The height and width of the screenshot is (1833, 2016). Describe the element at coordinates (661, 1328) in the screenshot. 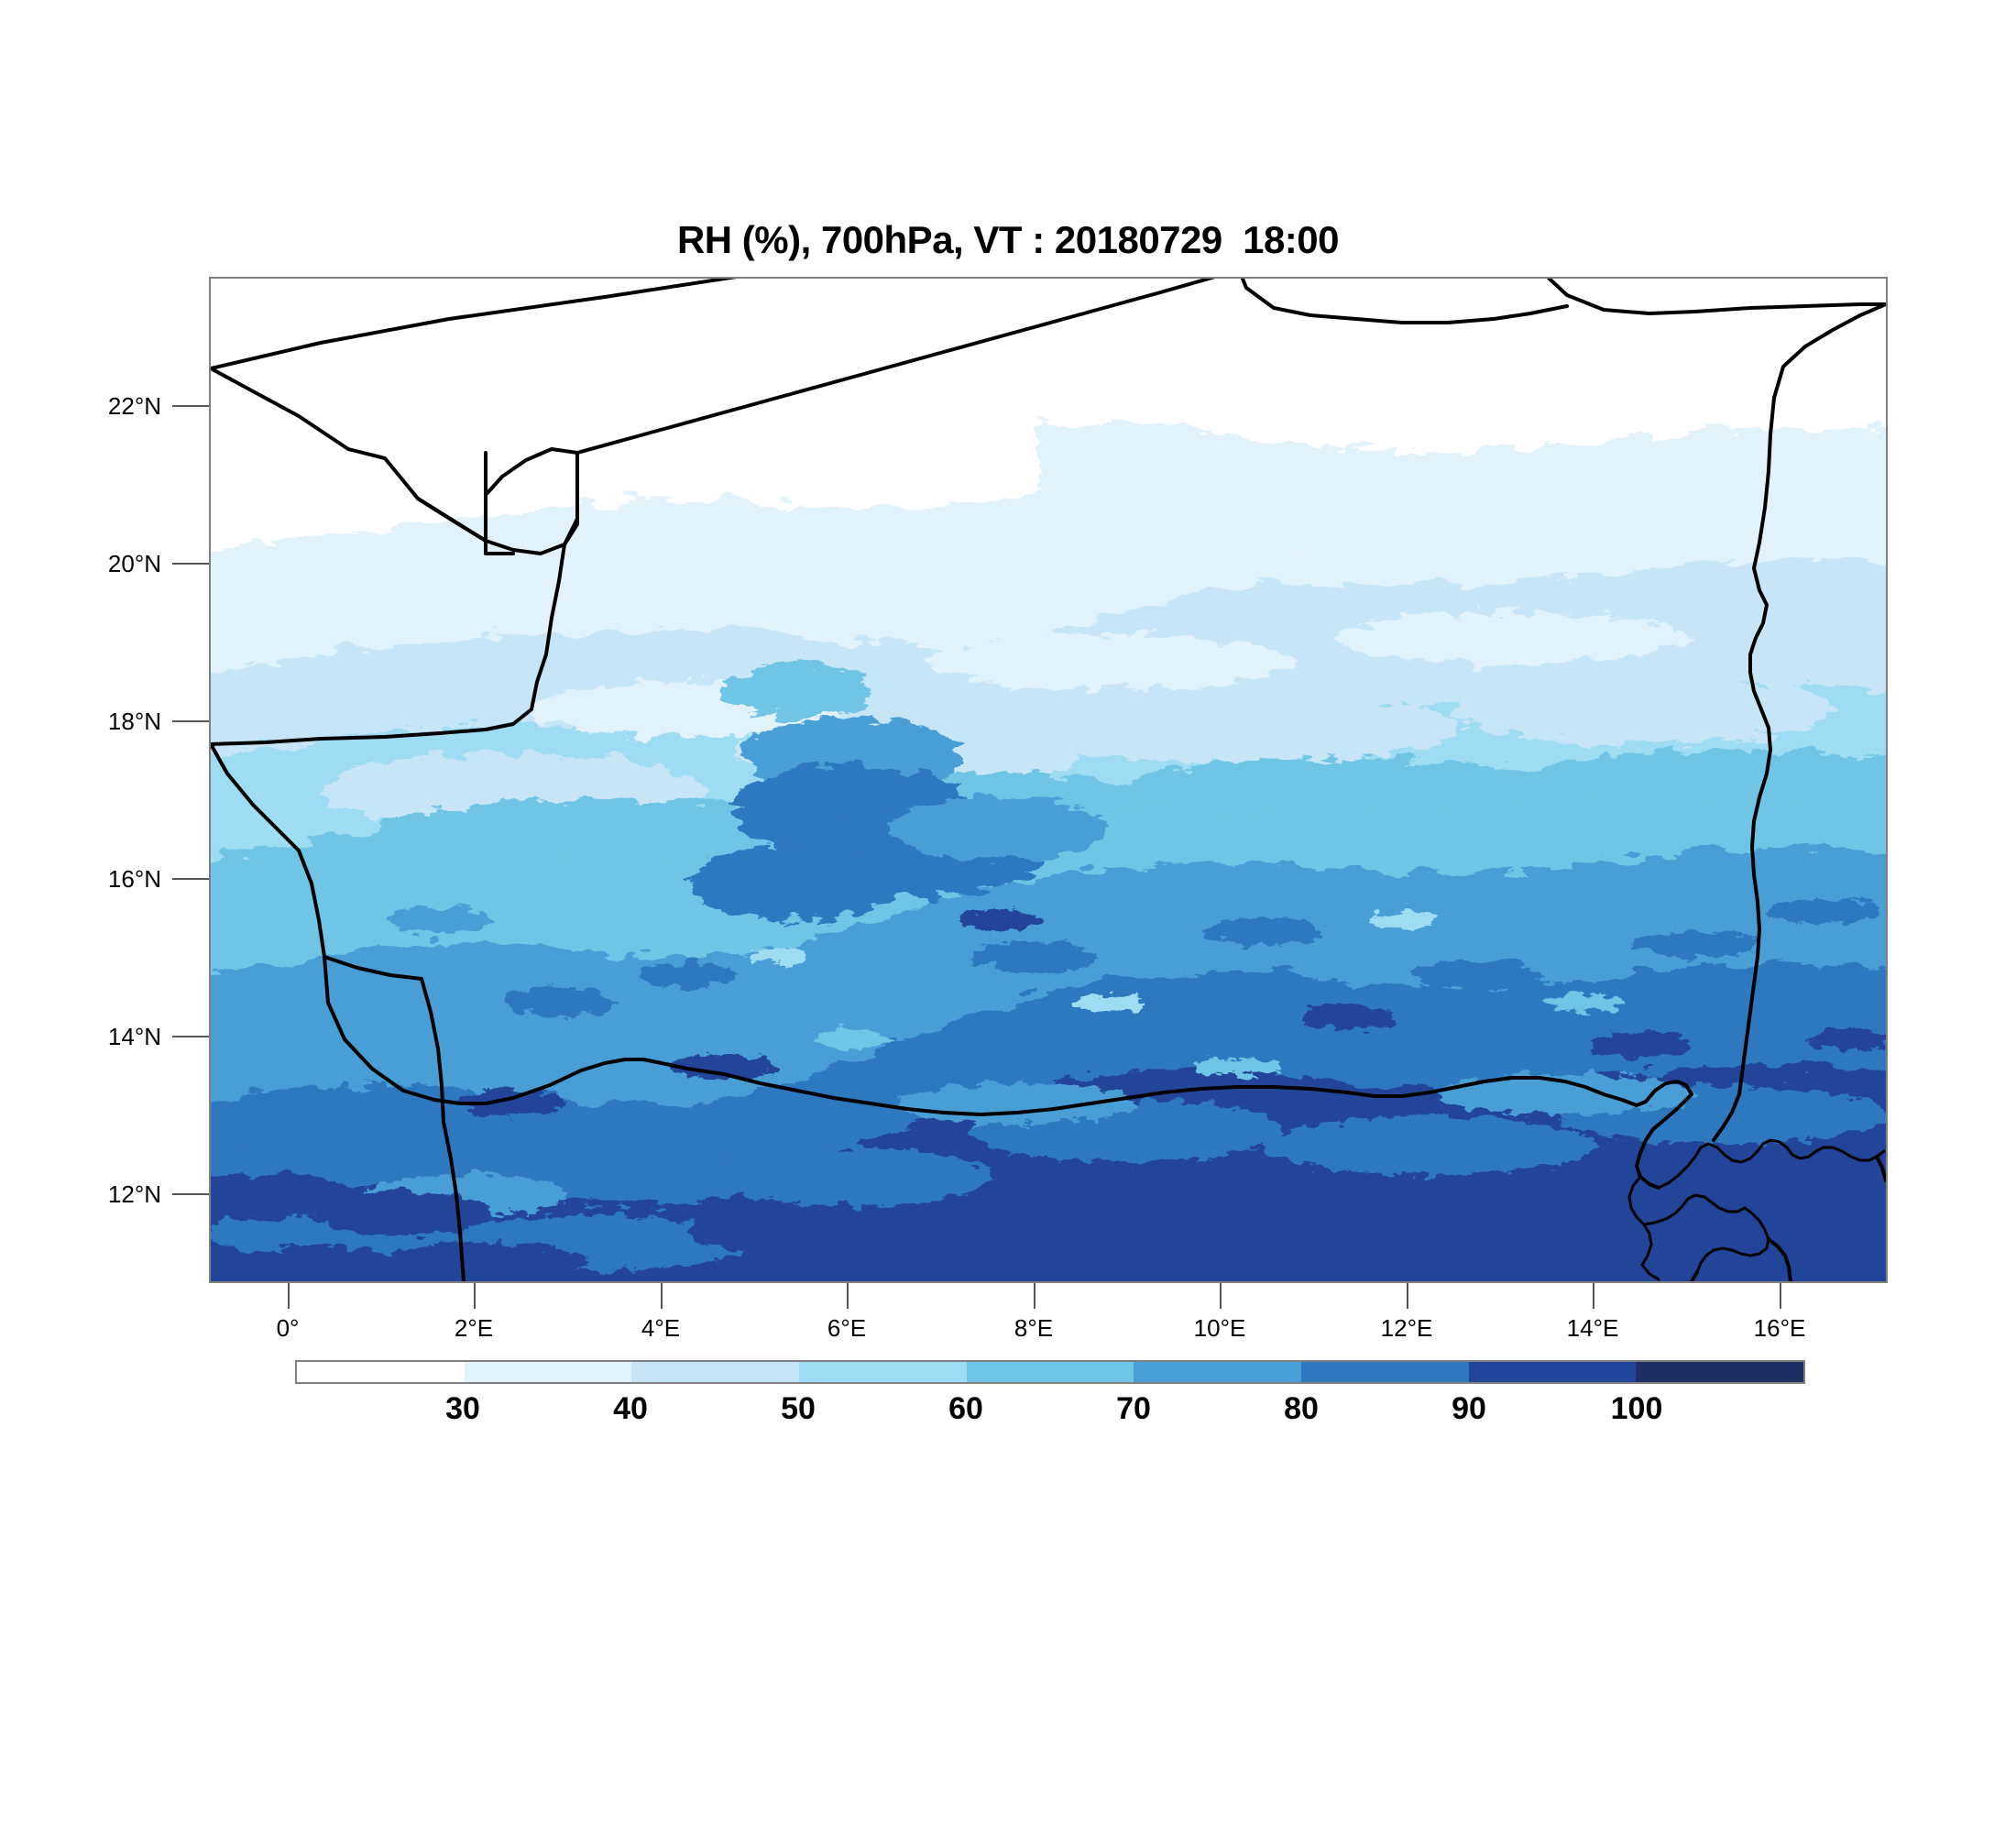

I see `xtick-label-4E: 4°E` at that location.